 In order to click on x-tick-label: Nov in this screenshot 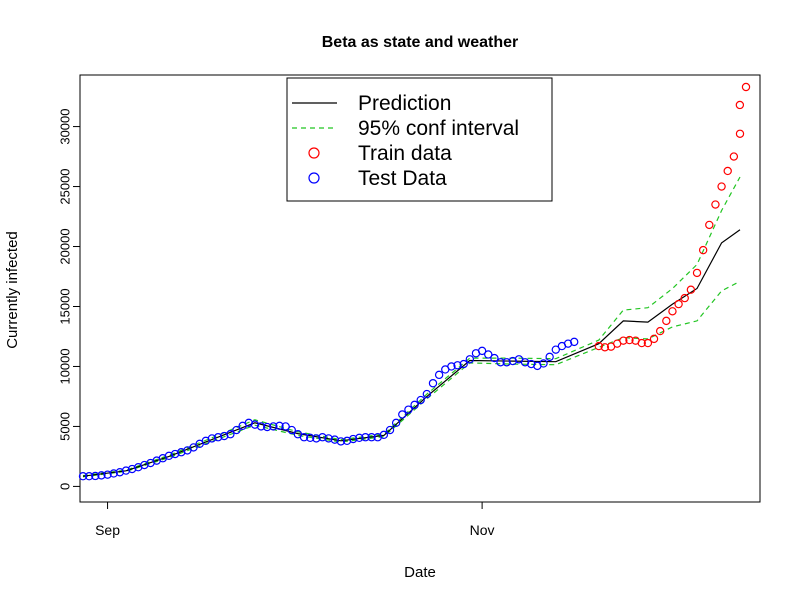, I will do `click(482, 530)`.